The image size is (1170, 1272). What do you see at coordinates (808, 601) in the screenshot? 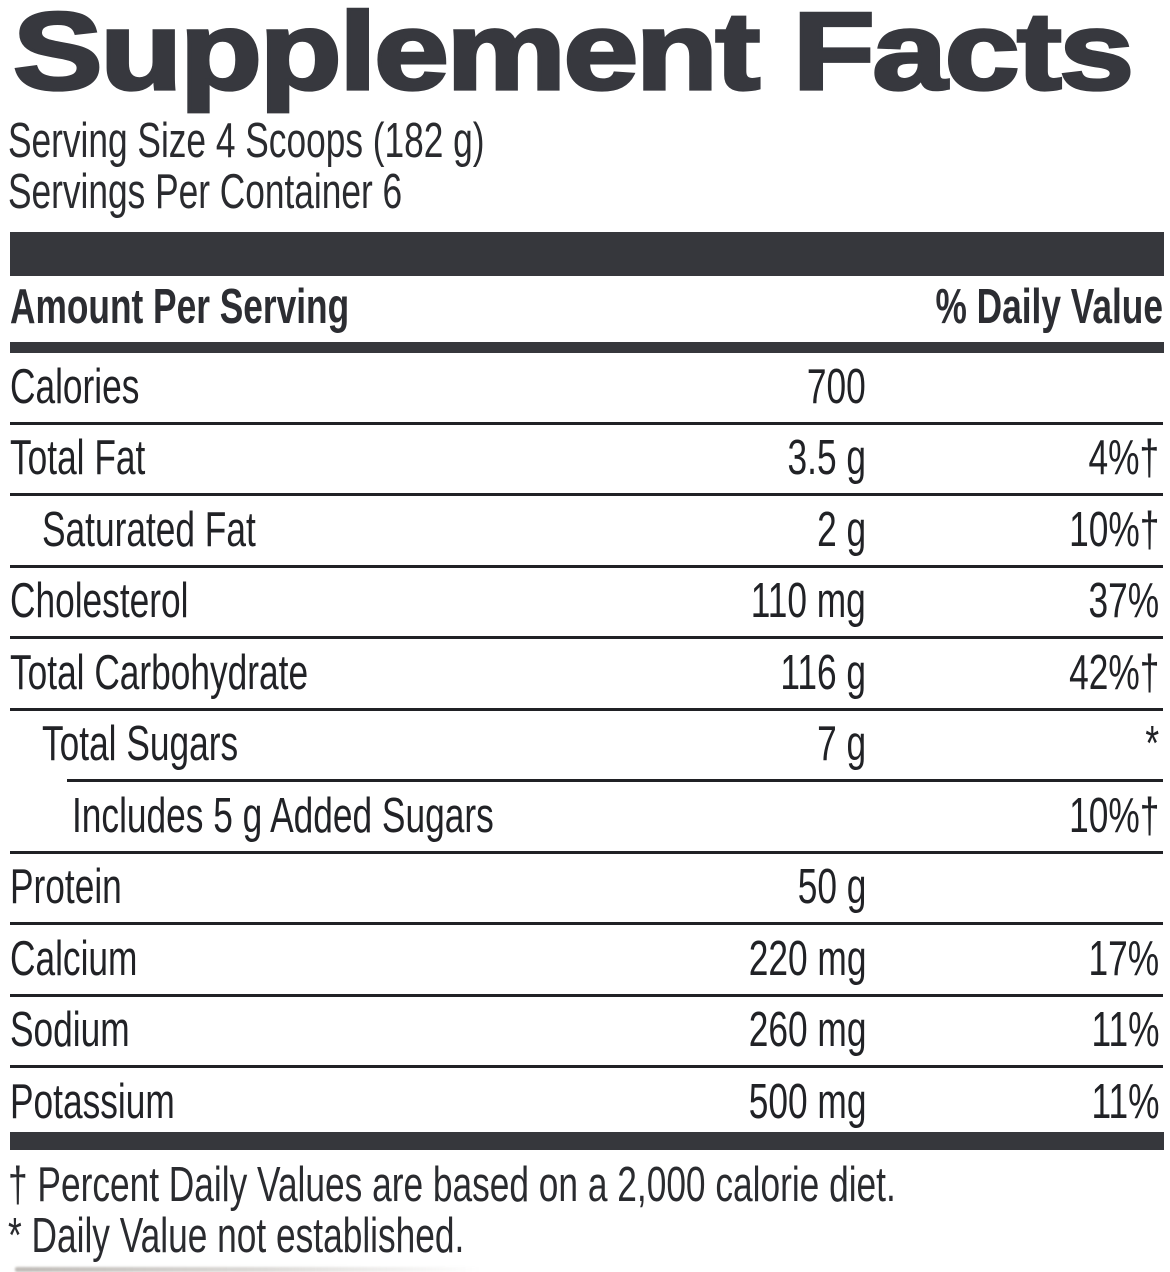
I see `nutrient-amount: 110 mg` at bounding box center [808, 601].